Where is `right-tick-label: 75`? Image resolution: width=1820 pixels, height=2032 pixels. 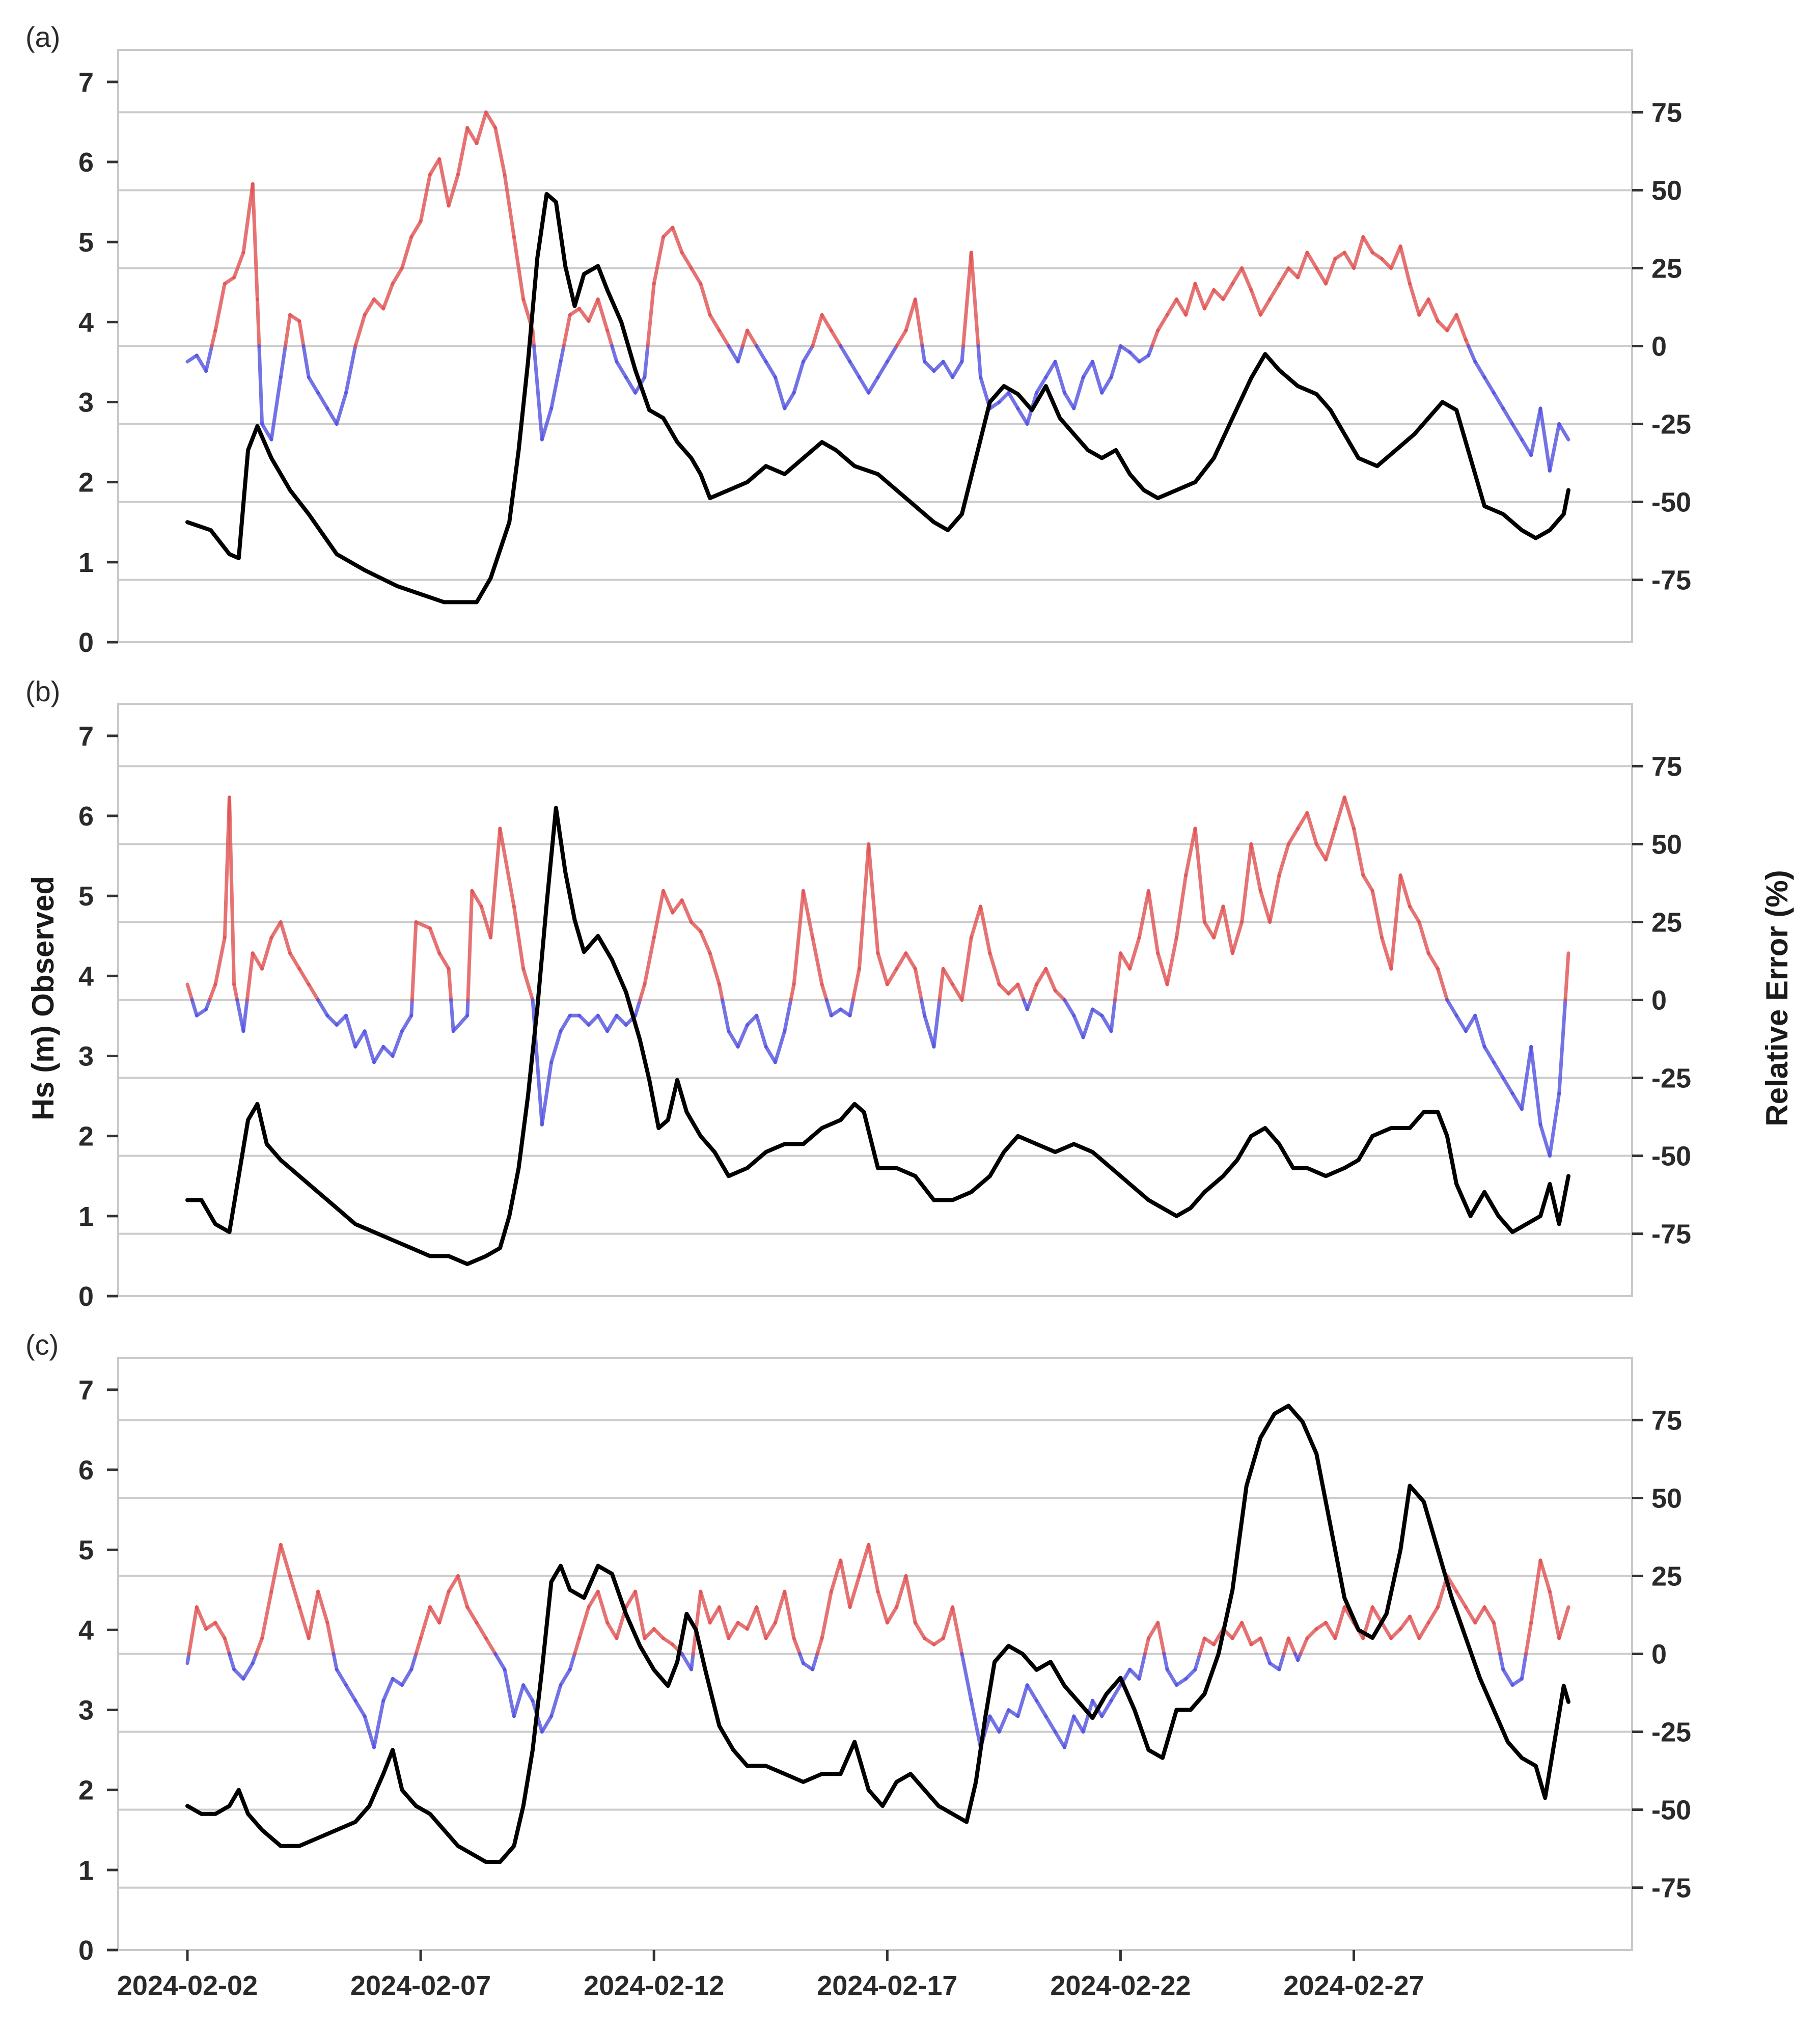 right-tick-label: 75 is located at coordinates (1667, 112).